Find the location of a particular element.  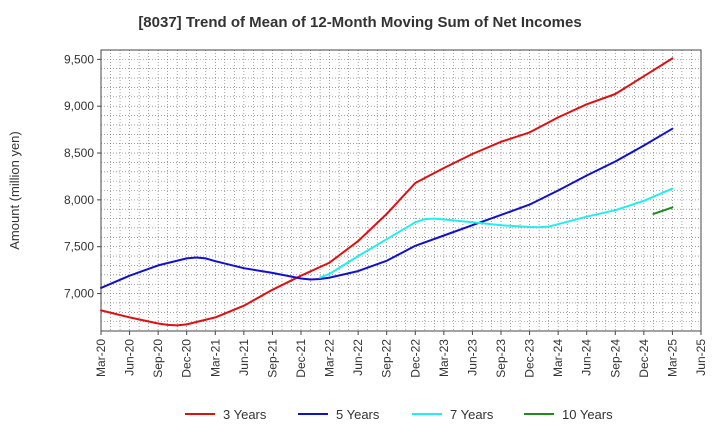

x-tick-label: Mar-20 is located at coordinates (101, 358).